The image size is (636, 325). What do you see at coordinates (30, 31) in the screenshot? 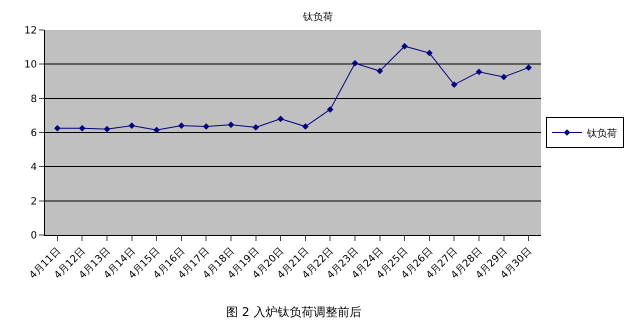
I see `y-tick-label: 12` at bounding box center [30, 31].